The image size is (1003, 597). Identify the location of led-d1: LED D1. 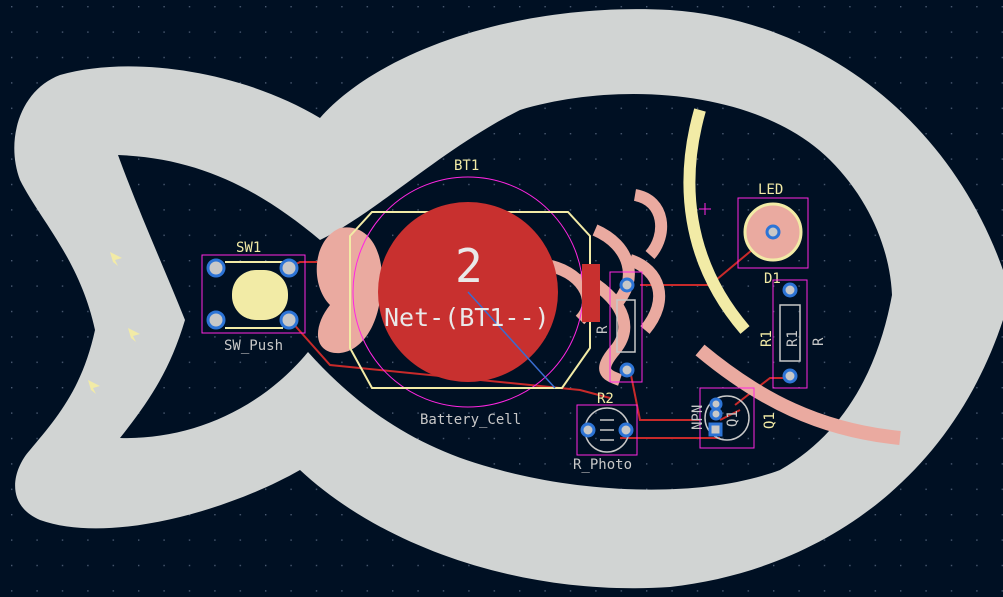
(773, 234).